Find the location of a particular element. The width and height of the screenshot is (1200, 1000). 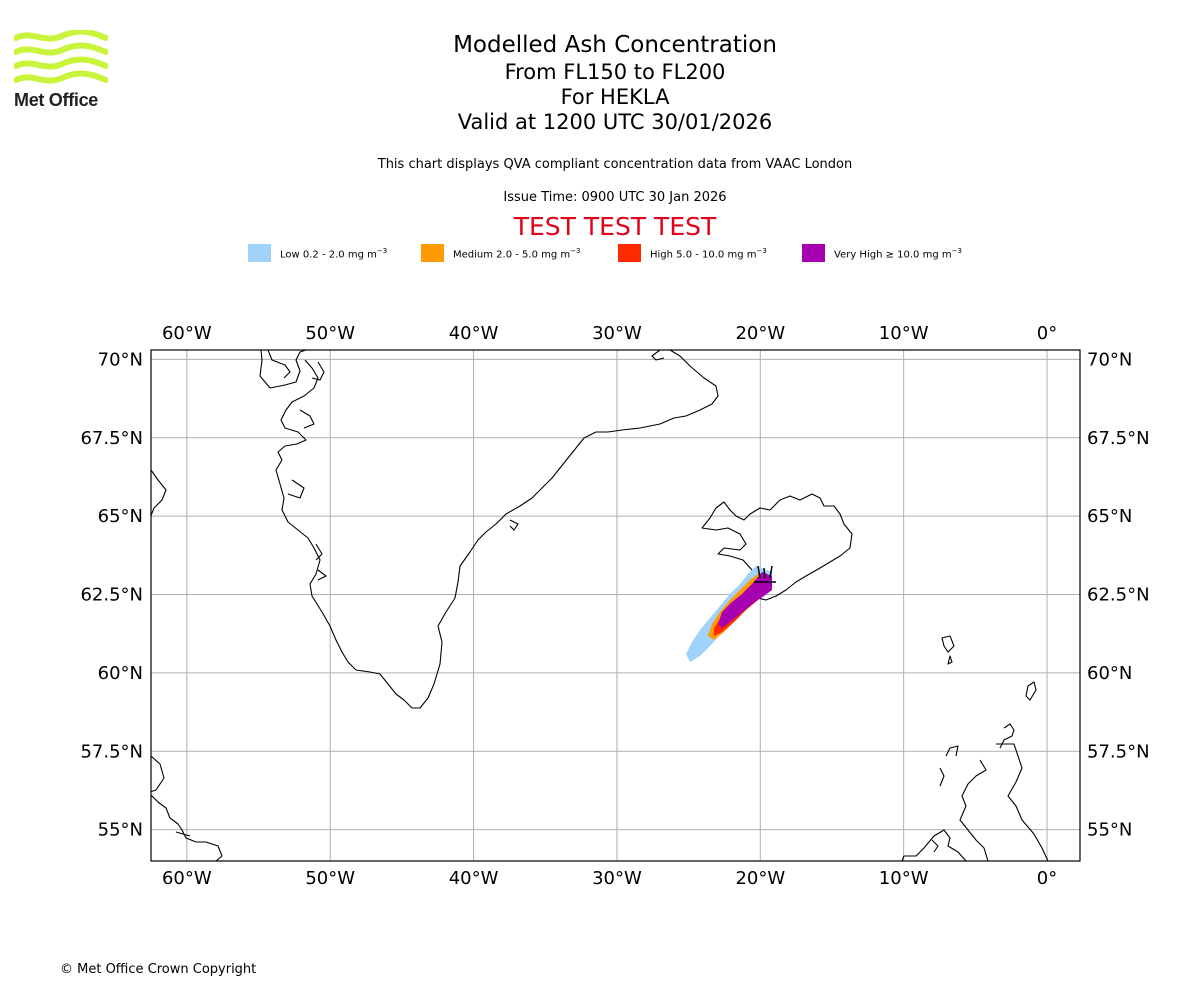

title-line-4: Valid at 1200 UTC 30/01/2026 is located at coordinates (615, 122).